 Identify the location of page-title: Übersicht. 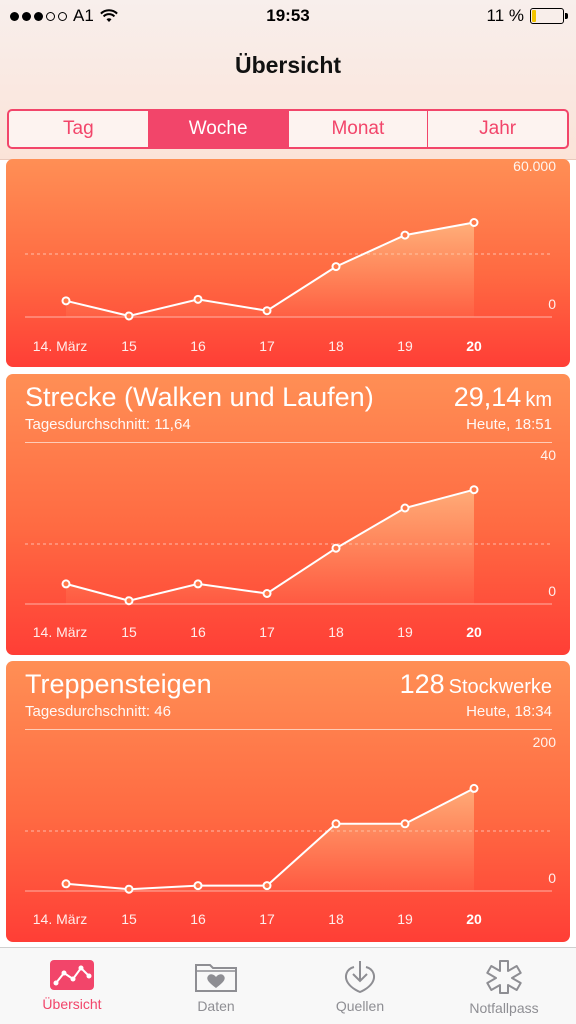
(288, 65).